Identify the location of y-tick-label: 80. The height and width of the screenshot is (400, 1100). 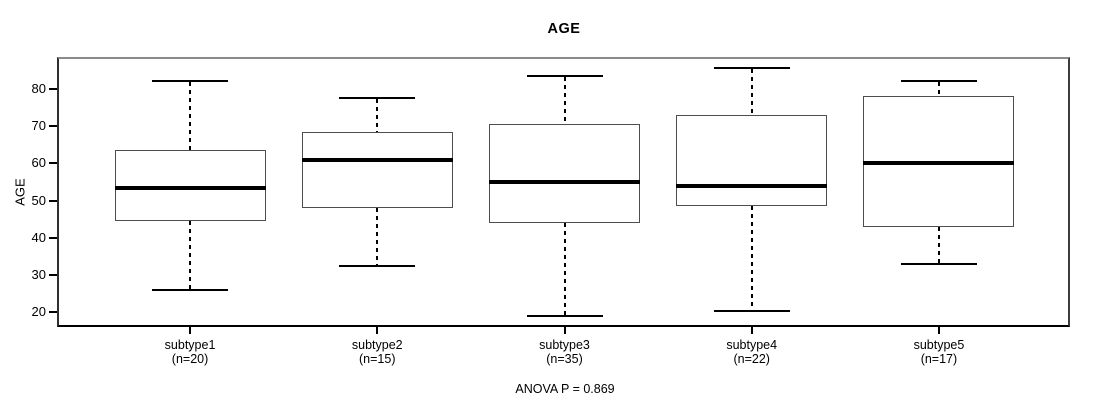
(38, 88).